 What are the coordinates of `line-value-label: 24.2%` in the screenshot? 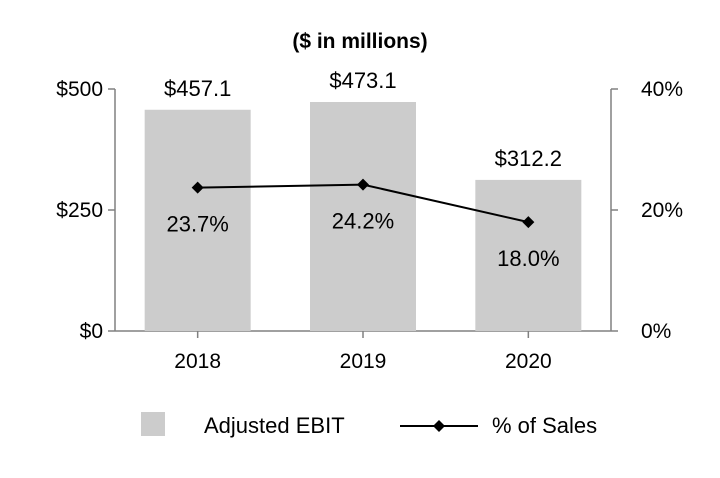 It's located at (363, 221).